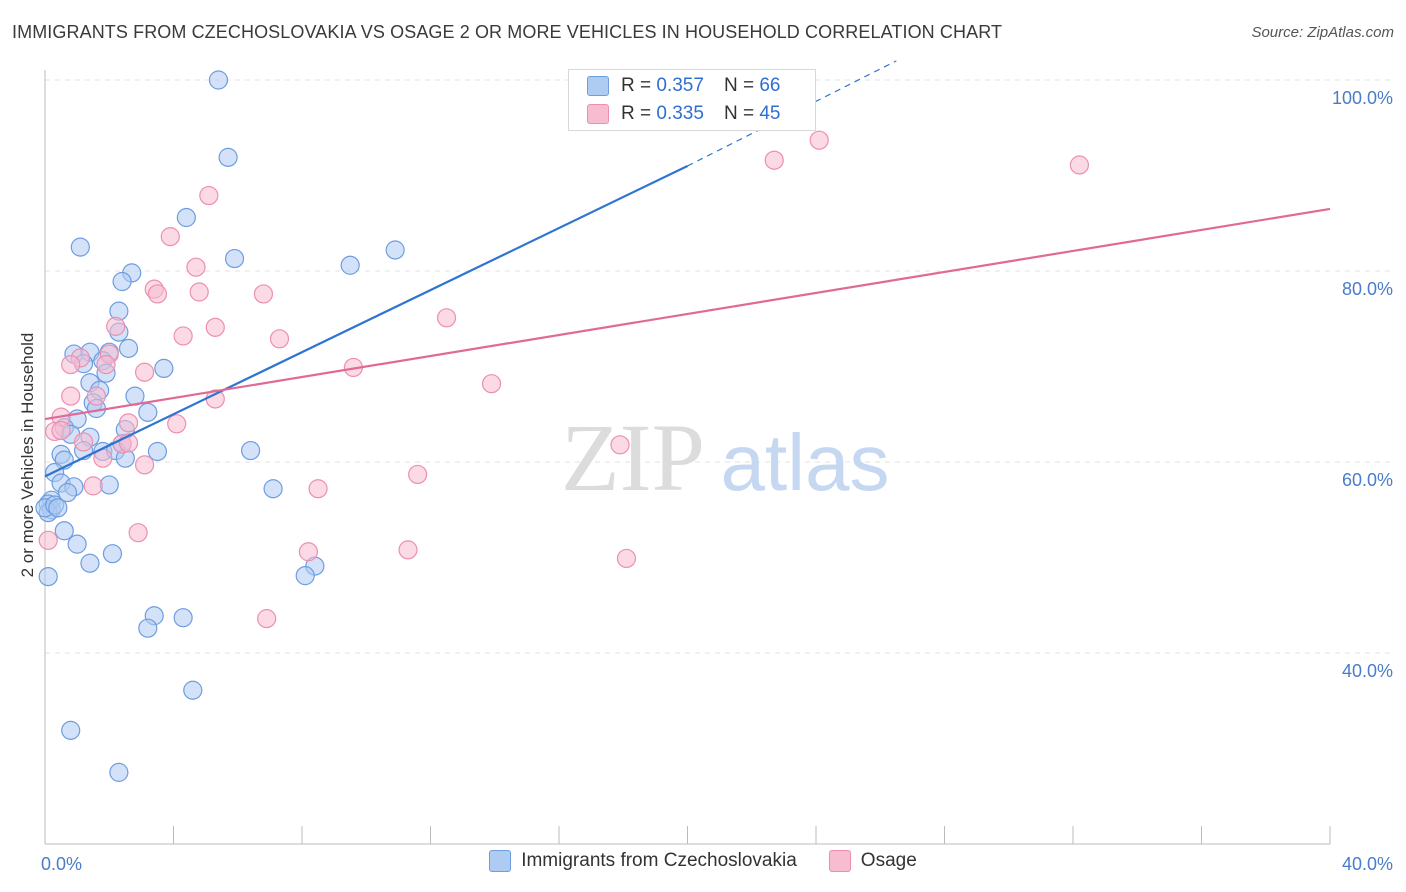 The image size is (1406, 892). What do you see at coordinates (1367, 671) in the screenshot?
I see `y-tick-label: 40.0%` at bounding box center [1367, 671].